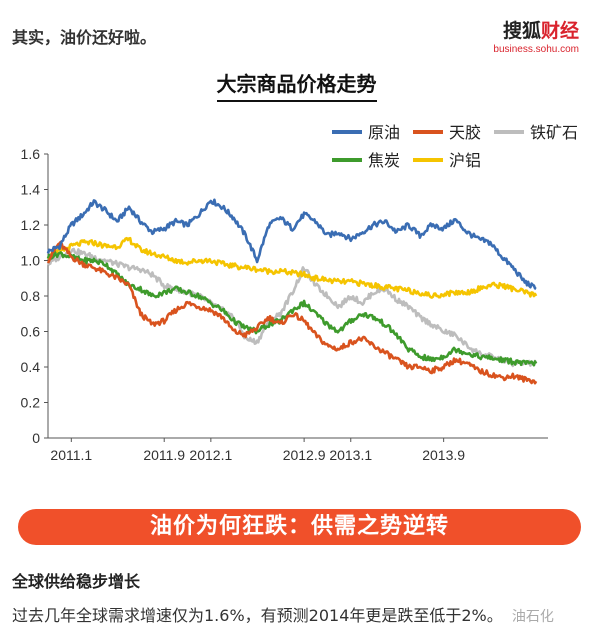 This screenshot has width=593, height=642. I want to click on y-tick-label: 0.6, so click(31, 332).